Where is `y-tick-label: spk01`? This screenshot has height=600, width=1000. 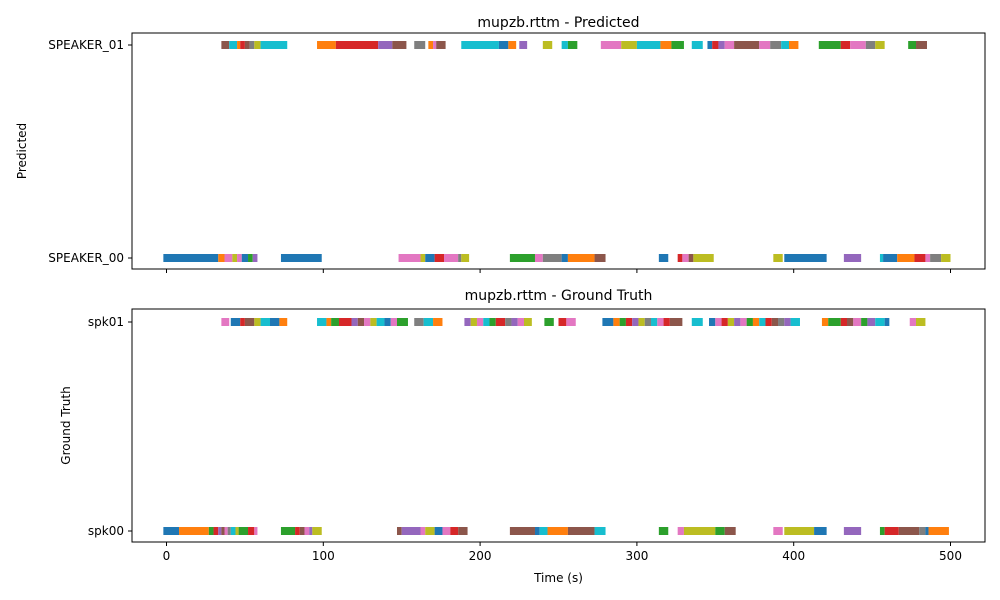
y-tick-label: spk01 is located at coordinates (106, 322).